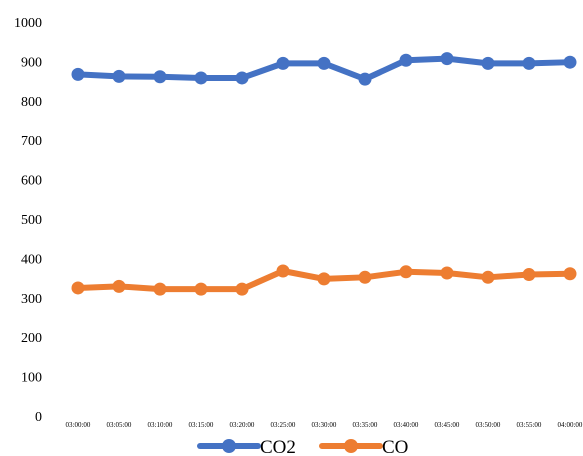 The height and width of the screenshot is (456, 583). I want to click on x-tick-label: 03:20:00, so click(242, 425).